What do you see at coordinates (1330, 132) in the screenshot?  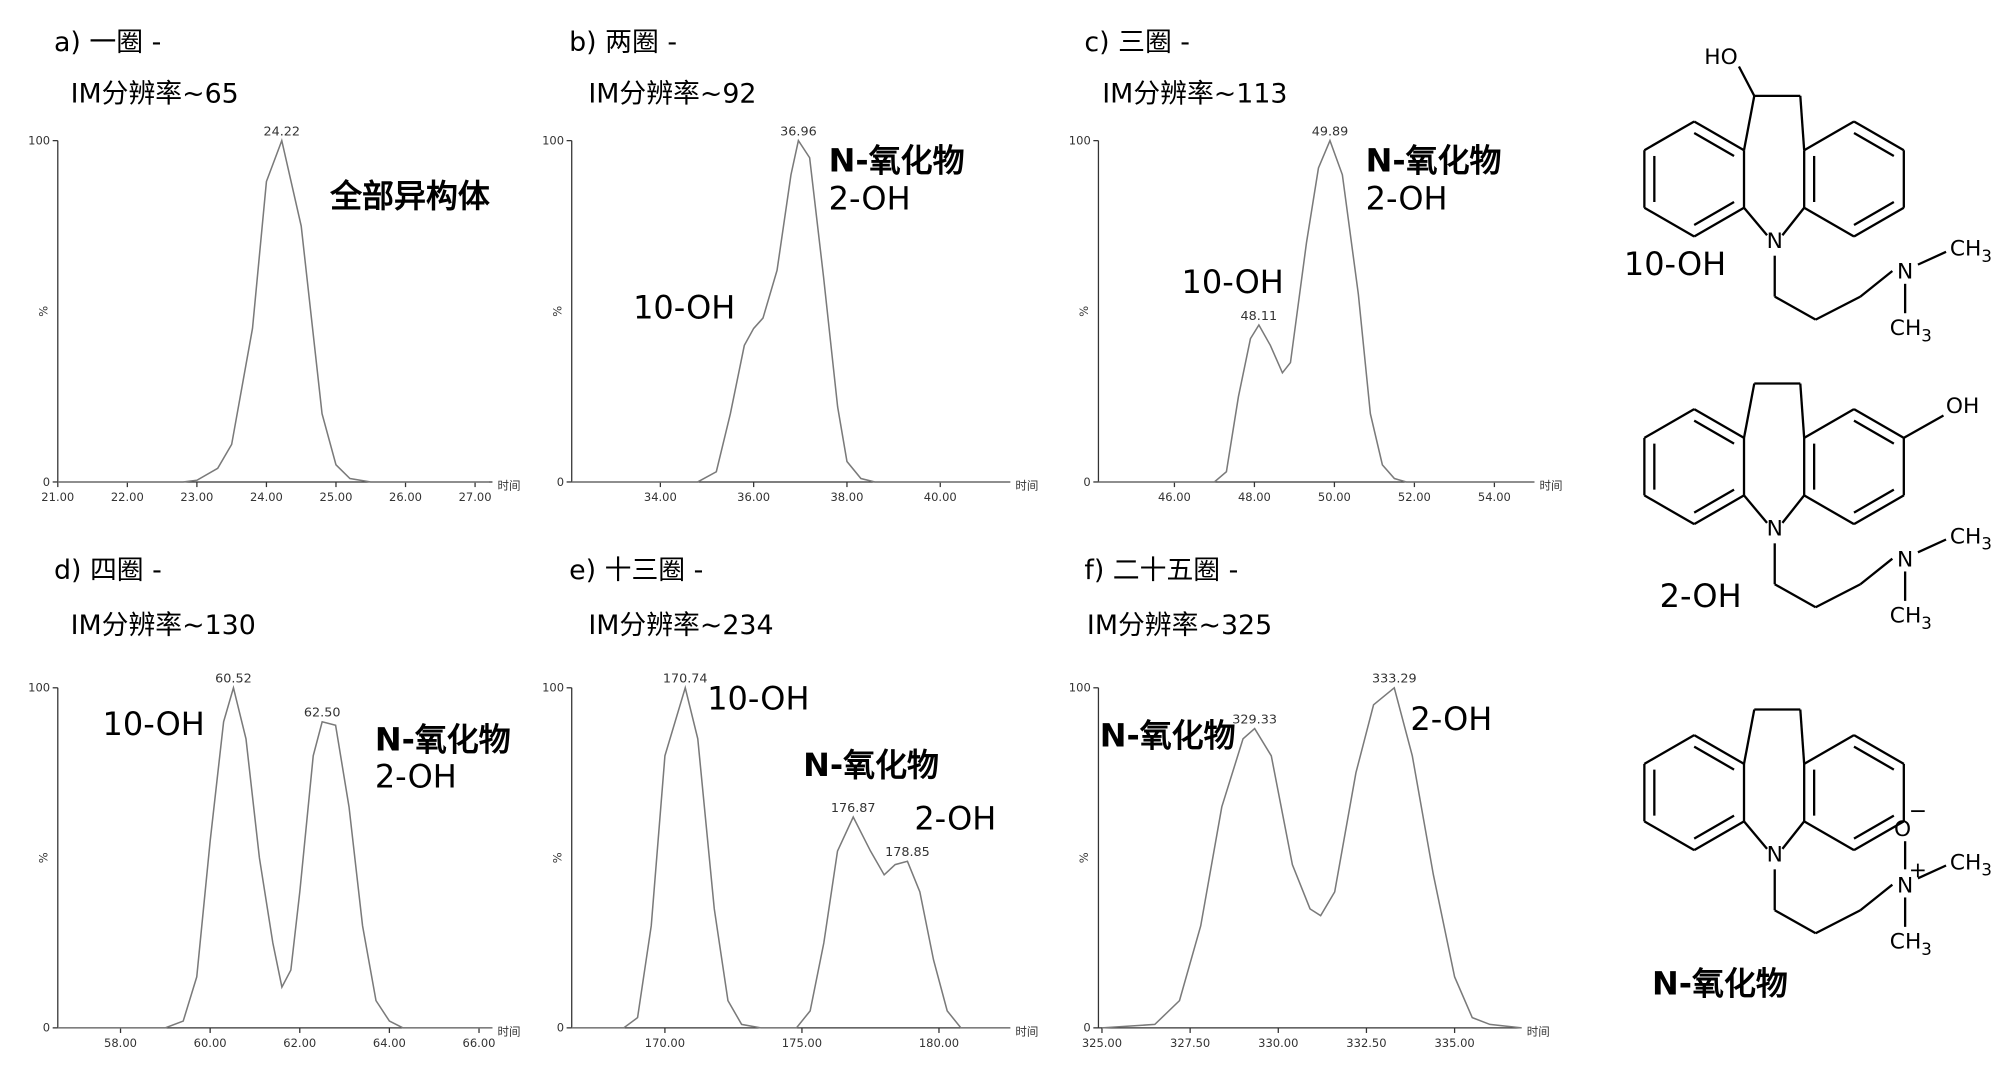 I see `peak-label: 49.89` at bounding box center [1330, 132].